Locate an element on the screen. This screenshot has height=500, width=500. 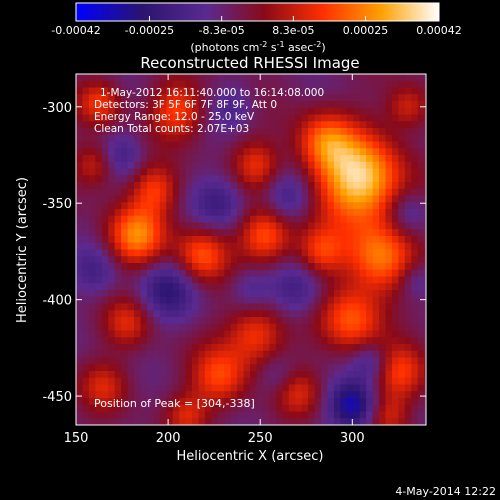
colorbar-tick-label: -0.00025 is located at coordinates (149, 30).